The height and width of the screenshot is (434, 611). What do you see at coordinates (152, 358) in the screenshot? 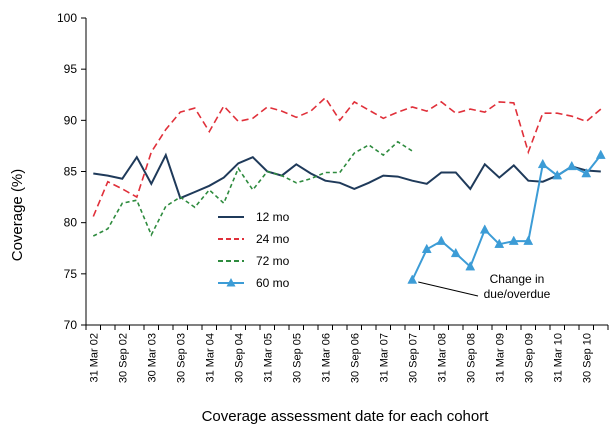
I see `x-tick-label: 30 Mar 03` at bounding box center [152, 358].